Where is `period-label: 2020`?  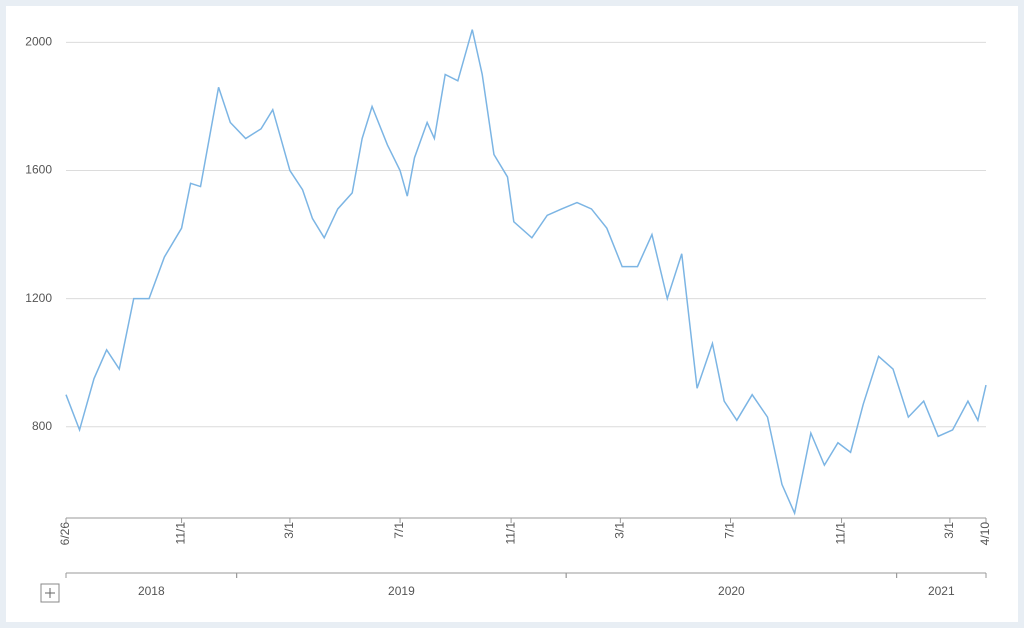
period-label: 2020 is located at coordinates (731, 591).